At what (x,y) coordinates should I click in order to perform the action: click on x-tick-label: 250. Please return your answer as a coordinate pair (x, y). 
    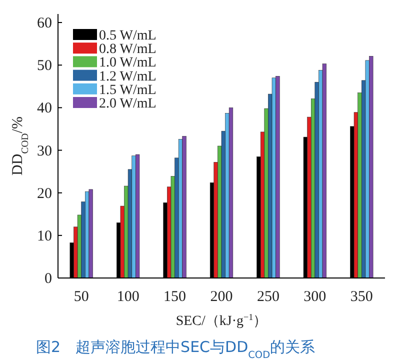
    Looking at the image, I should click on (268, 297).